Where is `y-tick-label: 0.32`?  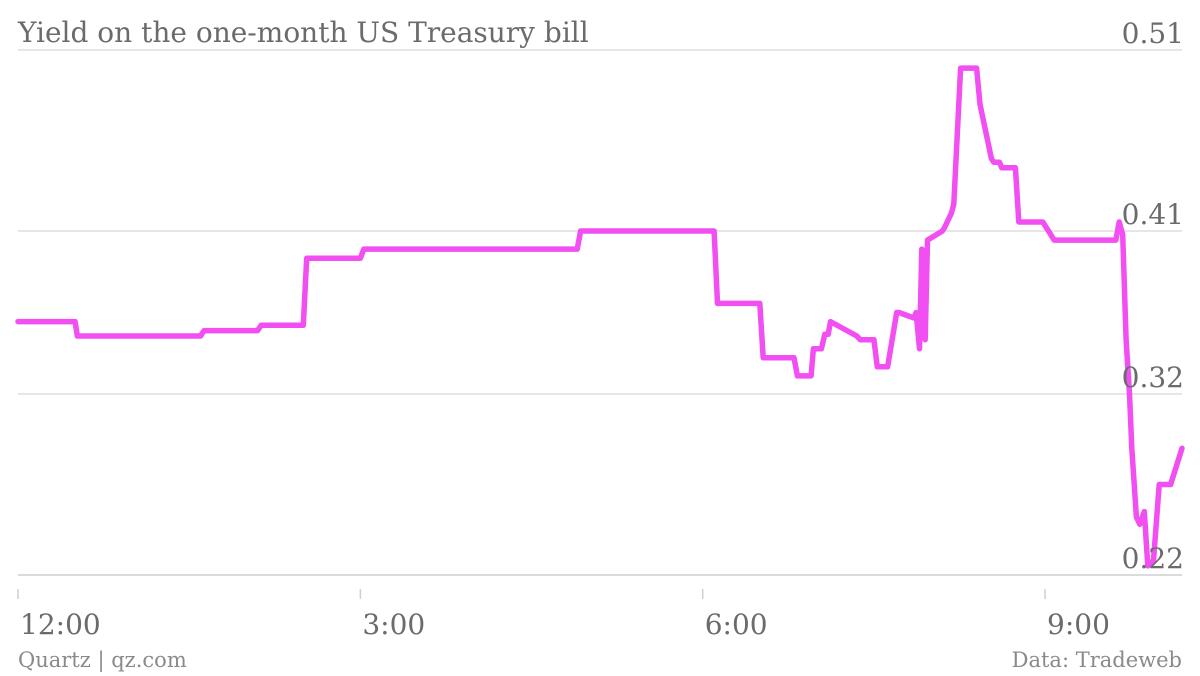
y-tick-label: 0.32 is located at coordinates (1153, 377).